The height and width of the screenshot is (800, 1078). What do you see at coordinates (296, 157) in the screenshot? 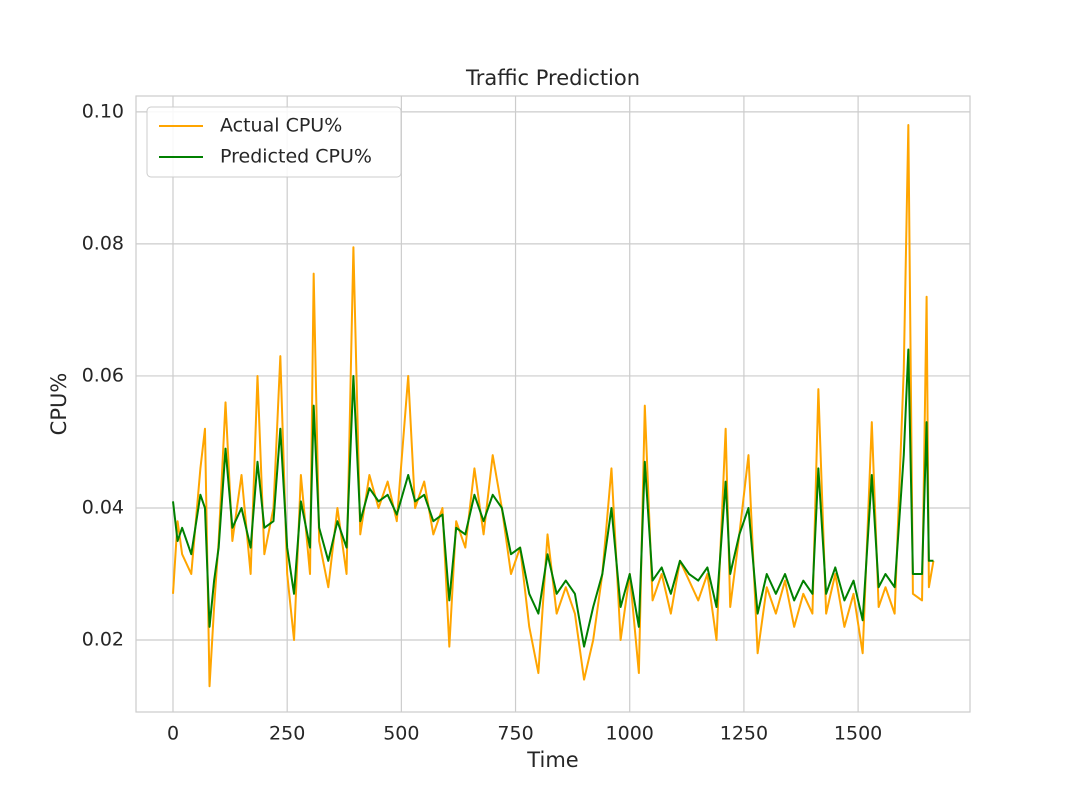
I see `legend-label: Predicted CPU%` at bounding box center [296, 157].